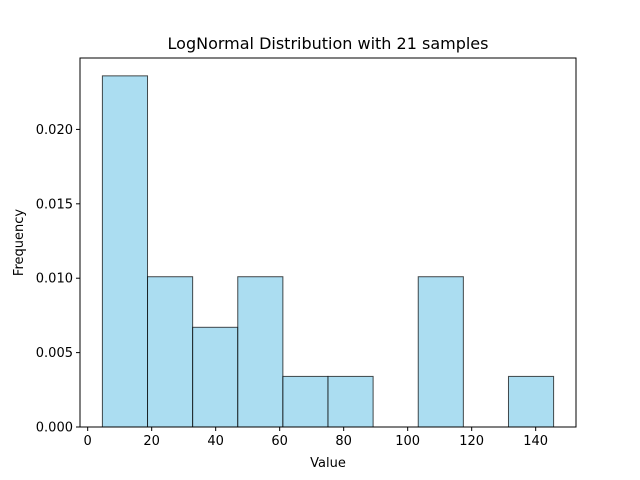 Image resolution: width=640 pixels, height=480 pixels. Describe the element at coordinates (316, 438) in the screenshot. I see `x-axis-ticks: 0 20 40 60 80 100 120 140` at that location.